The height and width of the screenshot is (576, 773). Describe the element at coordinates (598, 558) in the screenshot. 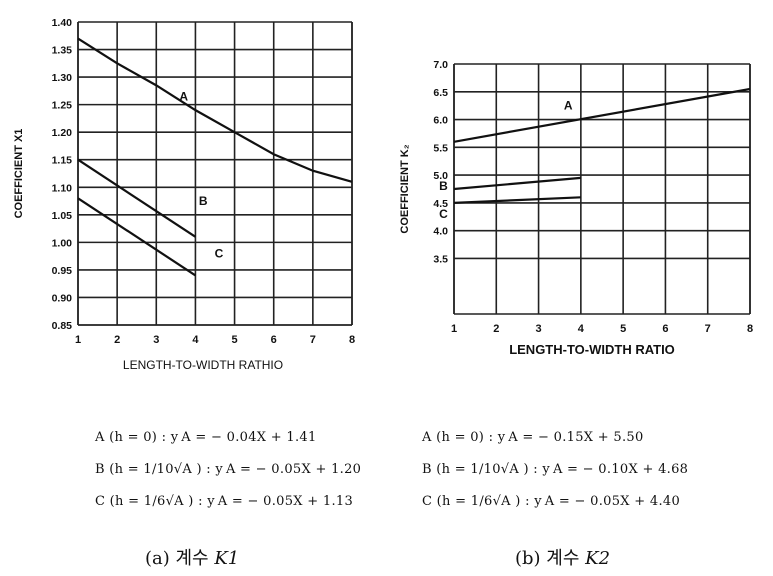

I see `caption-right-symbol: K2` at that location.